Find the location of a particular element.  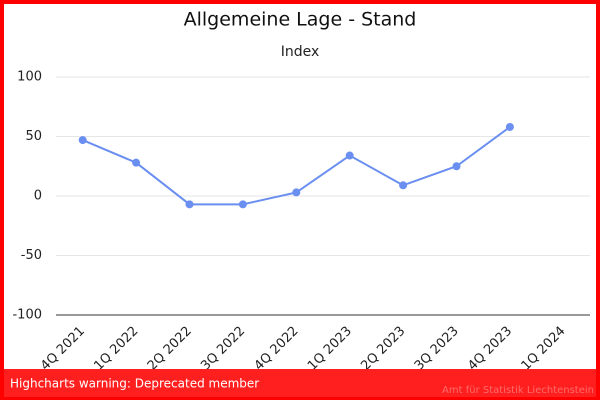

credits: Amt für Statistik Liechtenstein is located at coordinates (518, 390).